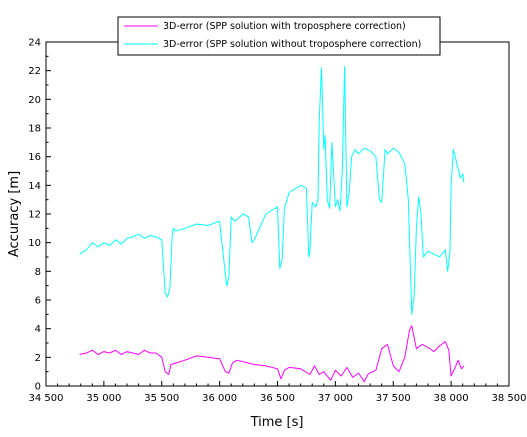  What do you see at coordinates (34, 157) in the screenshot?
I see `y-tick-label: 16` at bounding box center [34, 157].